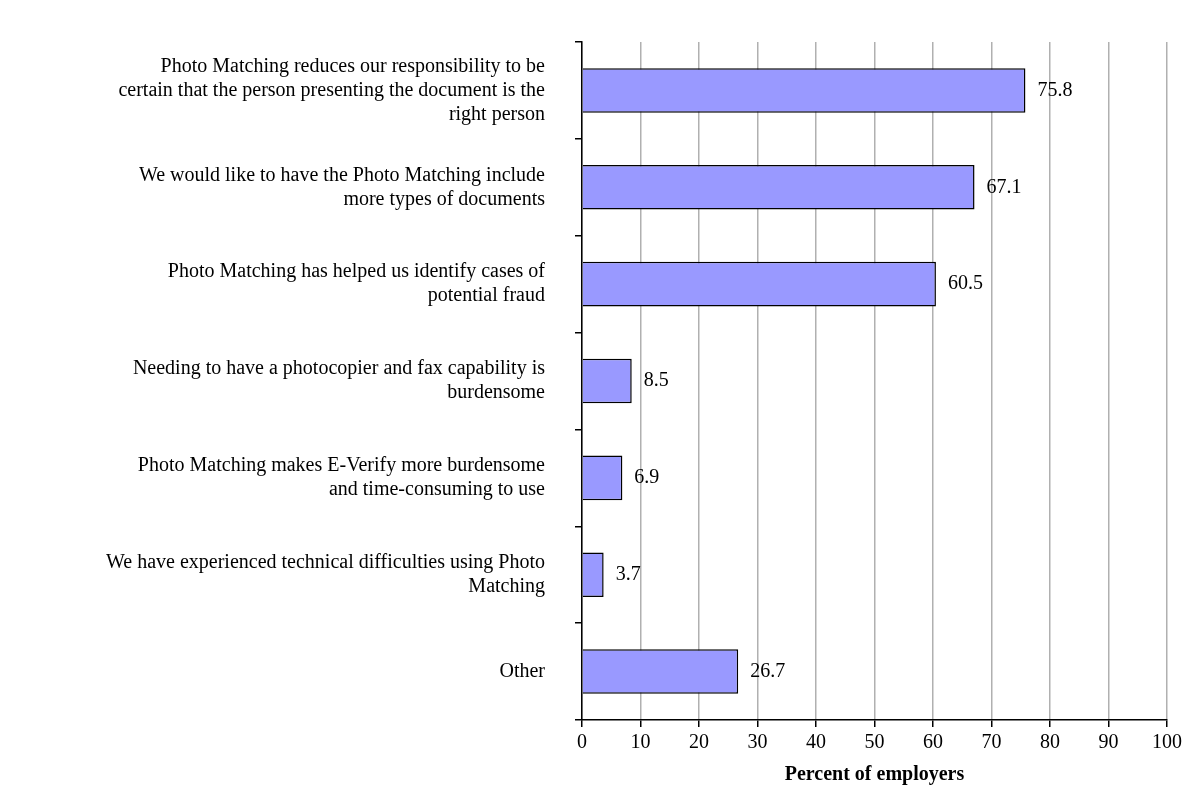 The image size is (1193, 795). Describe the element at coordinates (965, 282) in the screenshot. I see `data-label: 60.5` at that location.